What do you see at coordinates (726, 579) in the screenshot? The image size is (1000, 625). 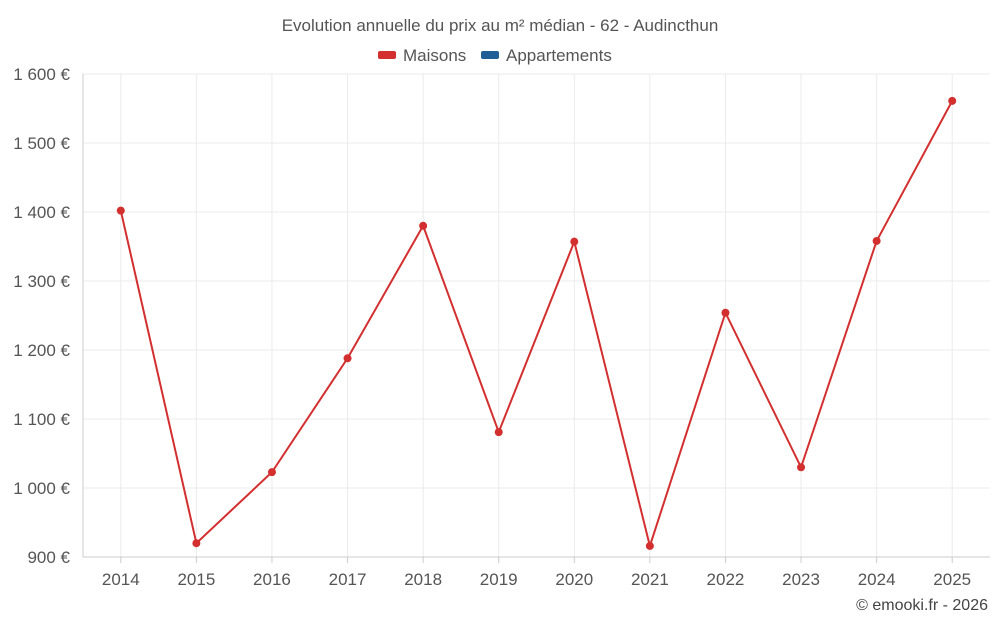 I see `x-tick-label: 2022` at bounding box center [726, 579].